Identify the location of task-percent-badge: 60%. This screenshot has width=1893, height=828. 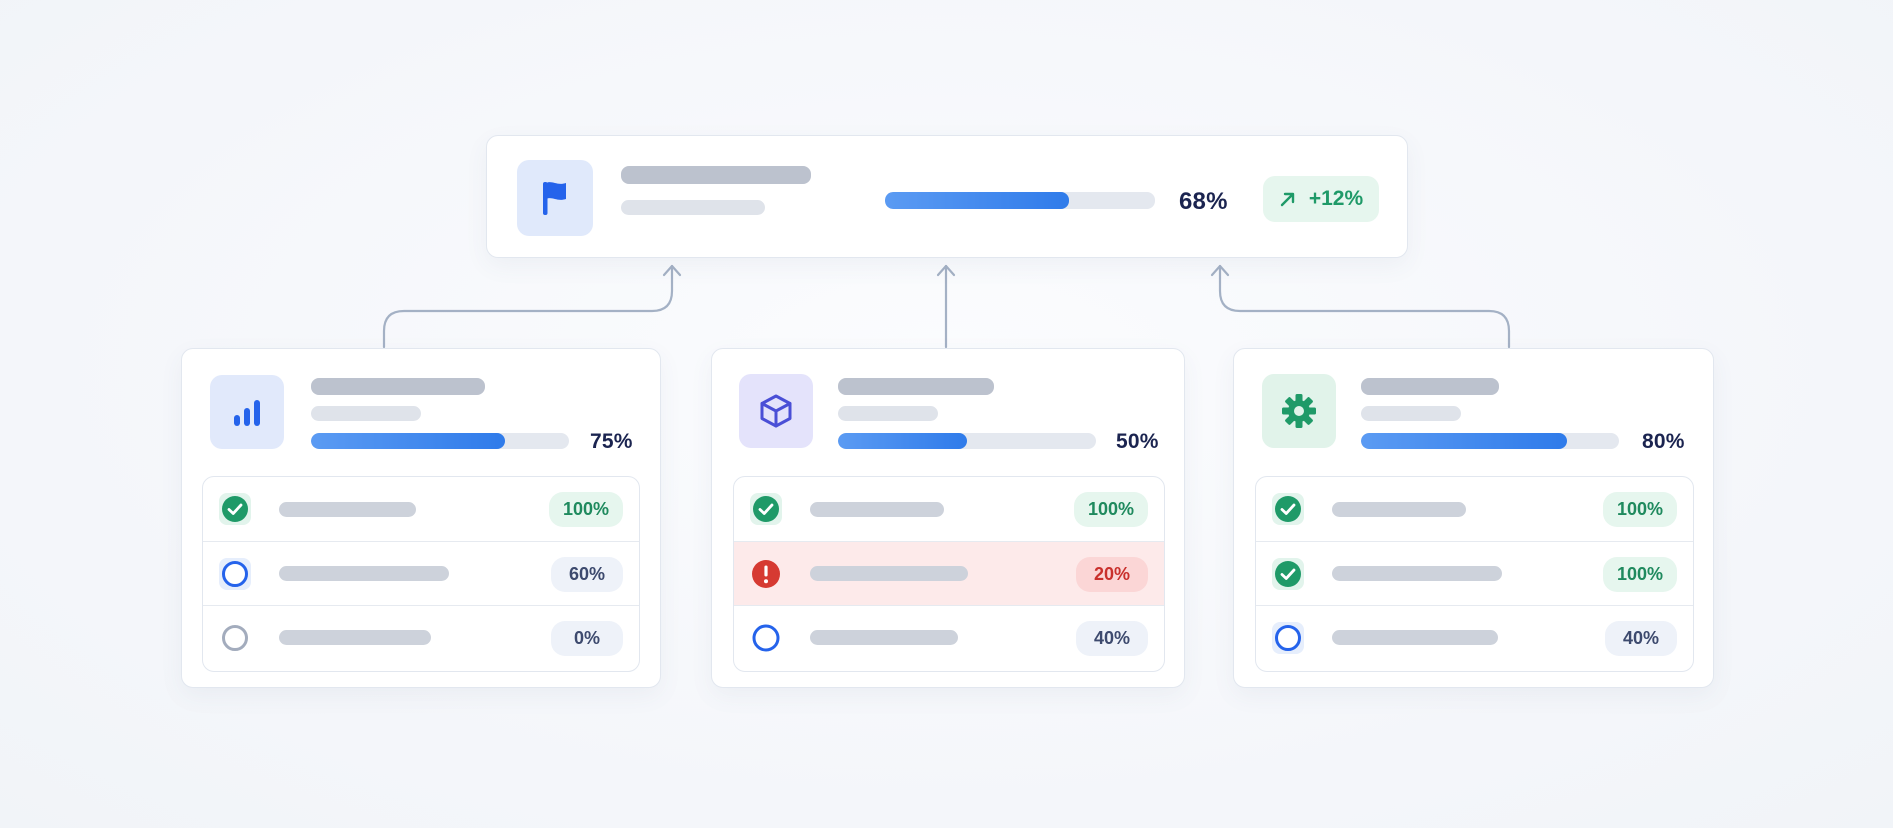
(587, 574).